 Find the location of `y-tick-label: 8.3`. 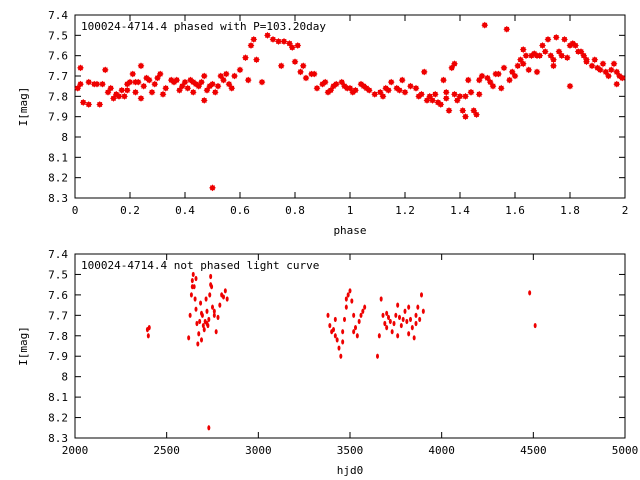

y-tick-label: 8.3 is located at coordinates (58, 198).